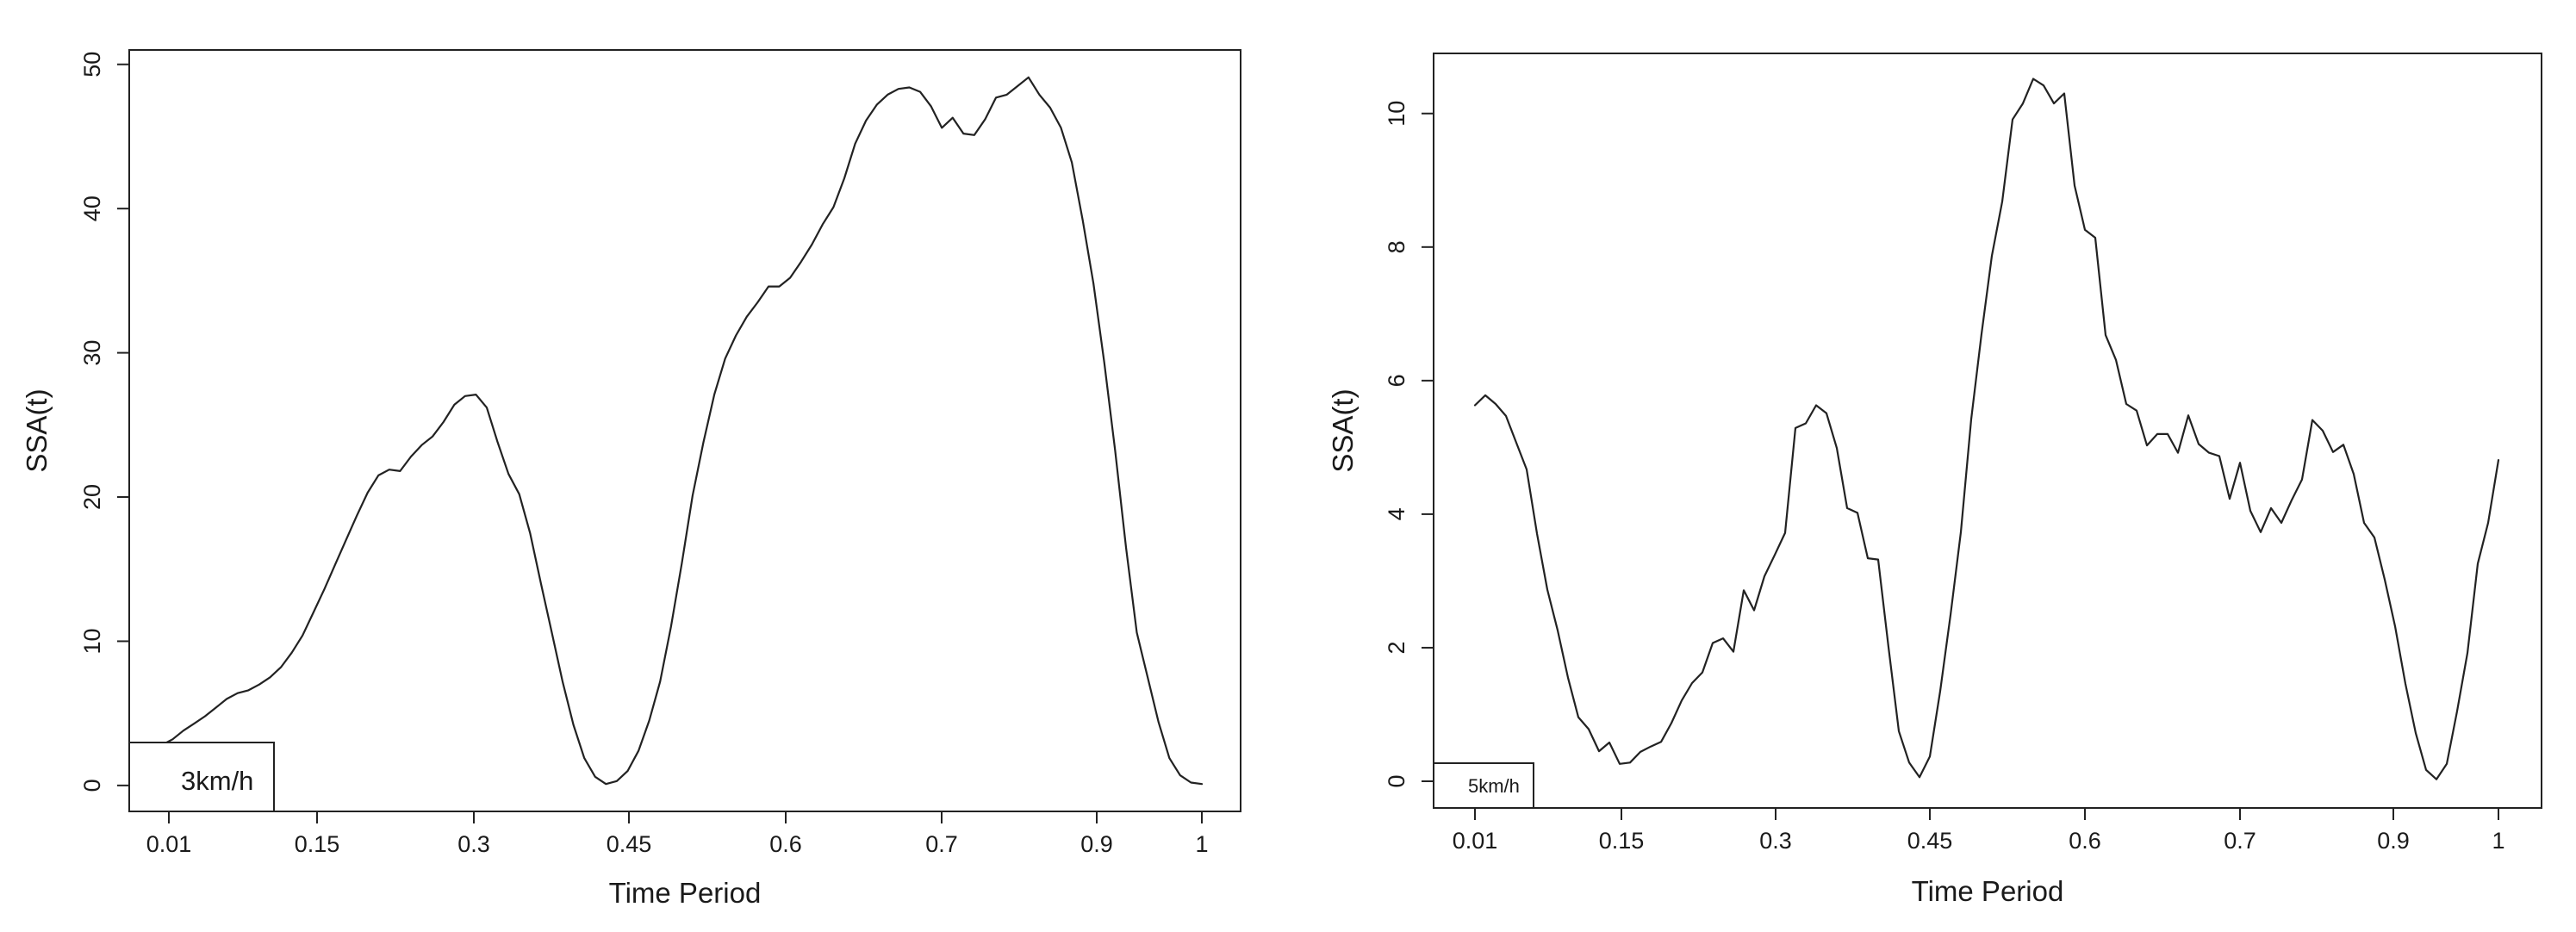  What do you see at coordinates (1397, 513) in the screenshot?
I see `y-tick-label: 4` at bounding box center [1397, 513].